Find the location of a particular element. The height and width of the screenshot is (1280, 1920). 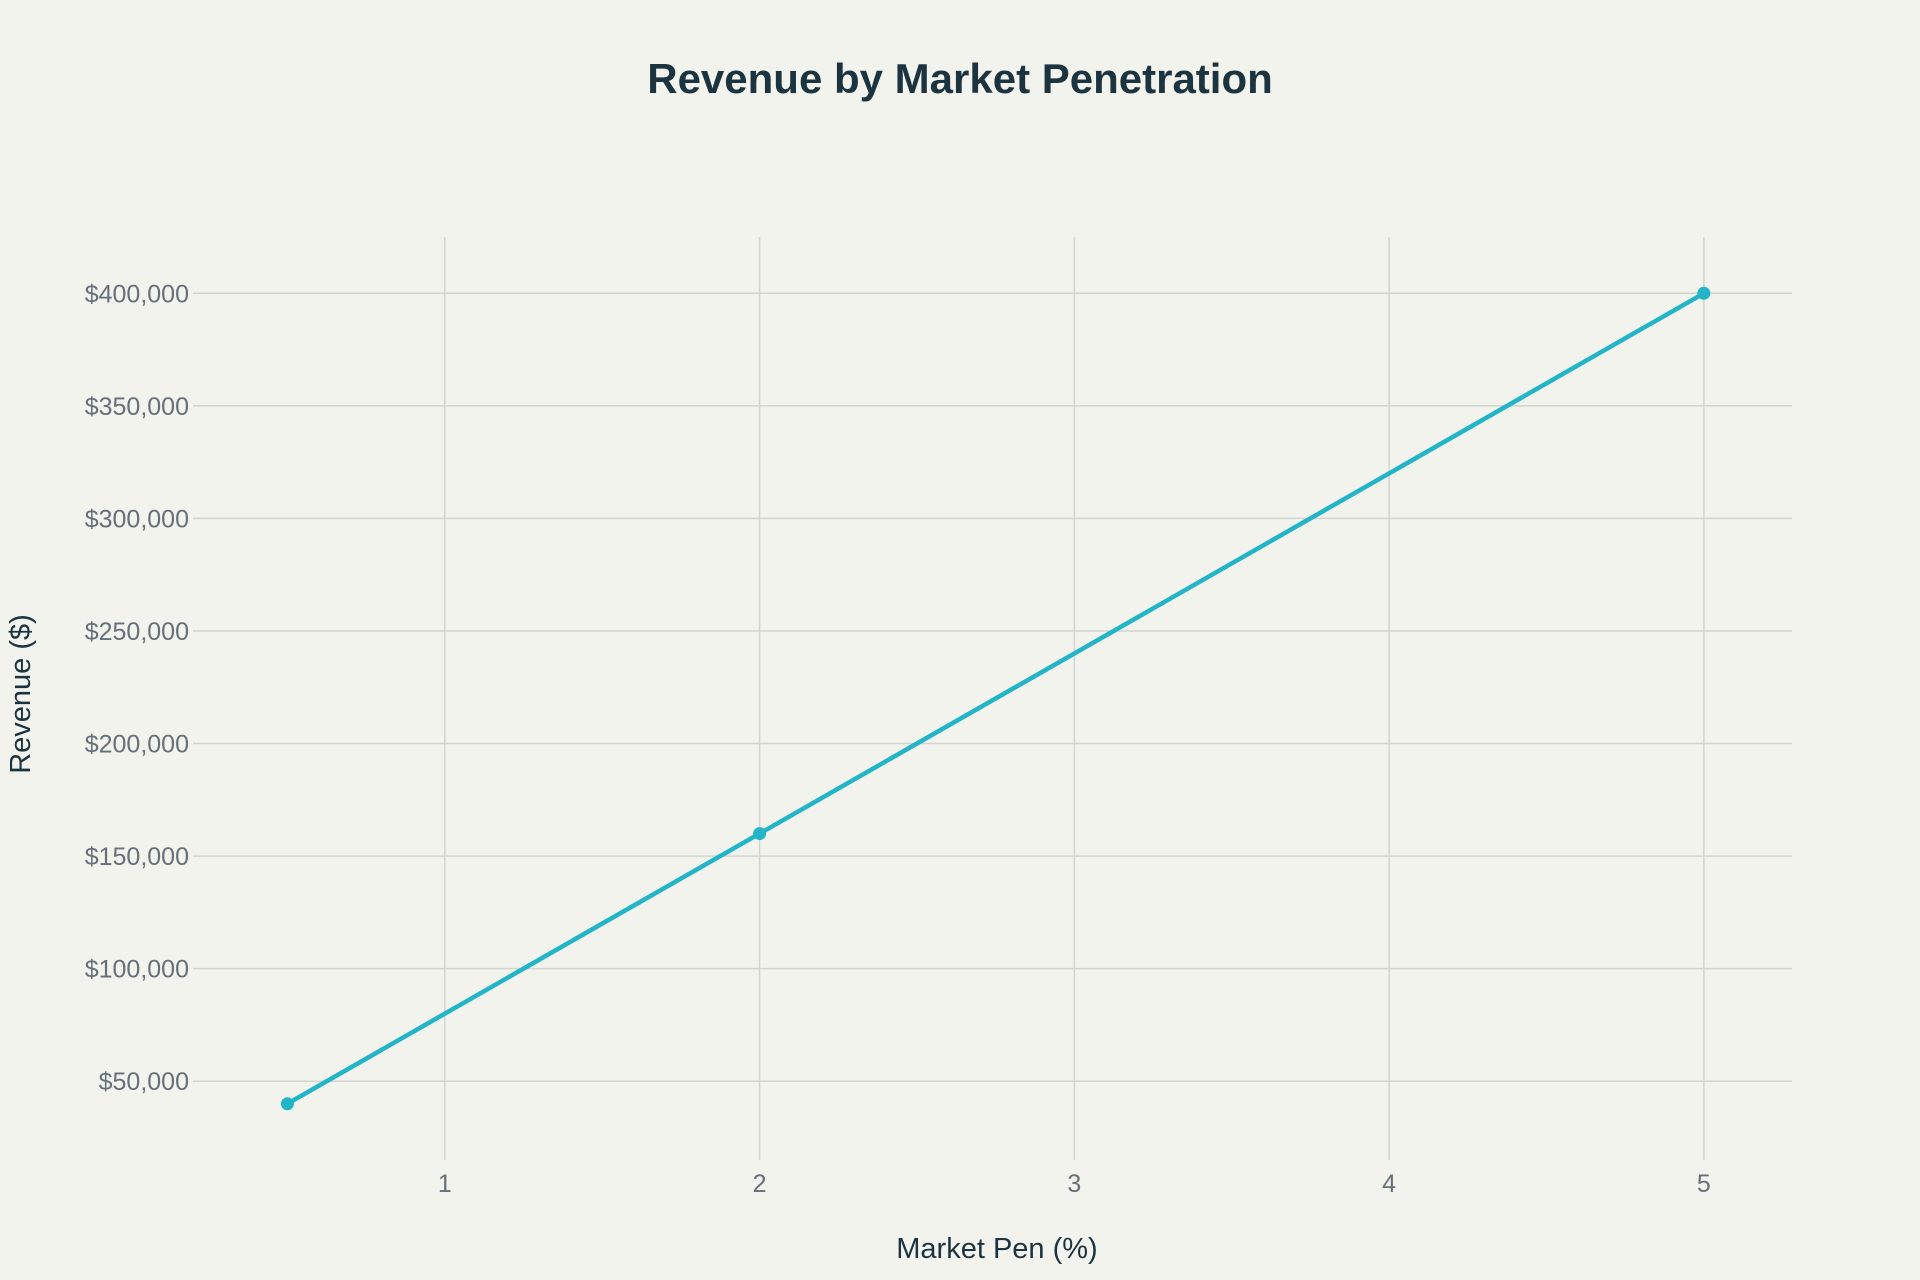

x-tick-label: 3 is located at coordinates (1074, 1184).